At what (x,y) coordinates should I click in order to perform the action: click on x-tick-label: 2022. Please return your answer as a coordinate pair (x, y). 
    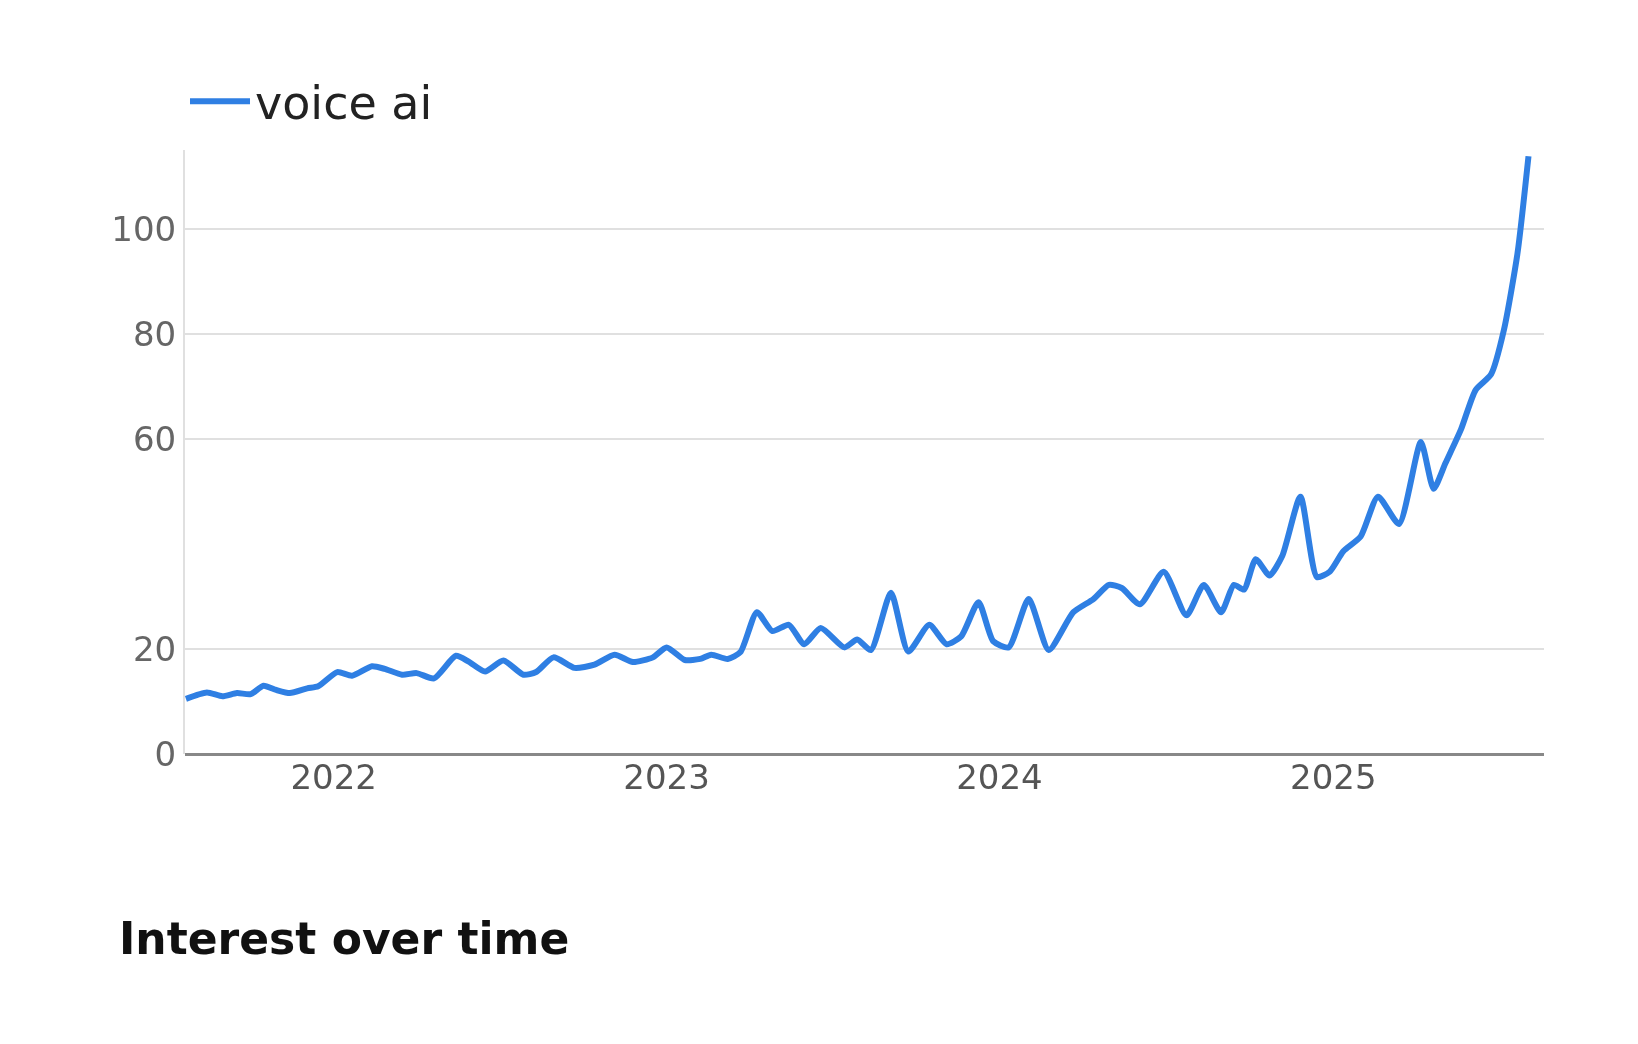
    Looking at the image, I should click on (333, 777).